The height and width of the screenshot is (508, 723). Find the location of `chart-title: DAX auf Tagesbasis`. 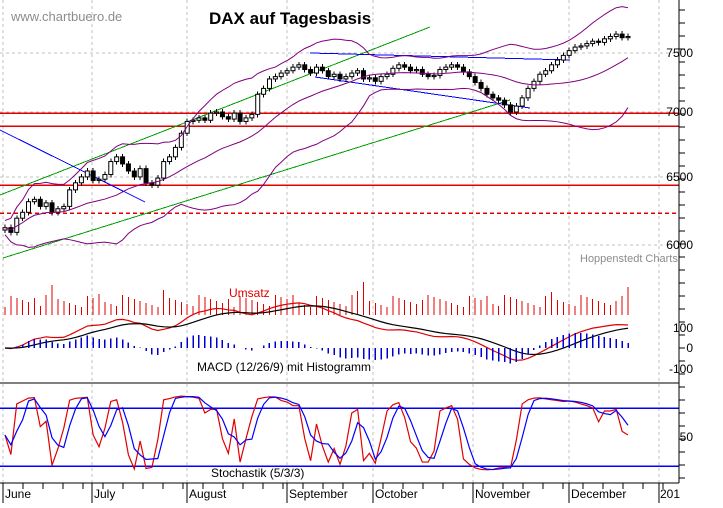

chart-title: DAX auf Tagesbasis is located at coordinates (290, 18).